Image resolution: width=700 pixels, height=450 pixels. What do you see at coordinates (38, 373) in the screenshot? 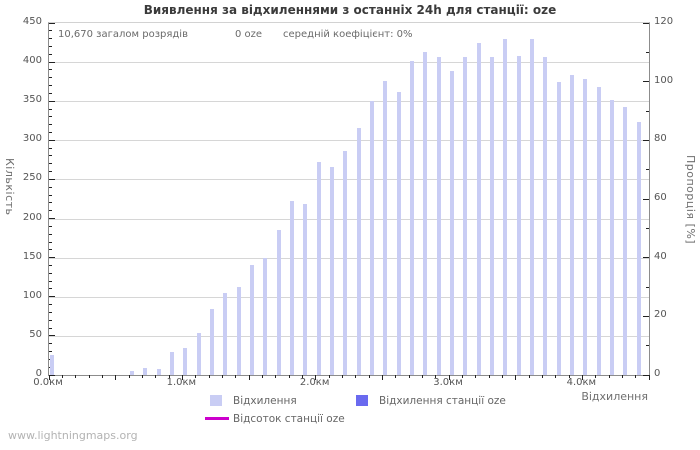
I see `y-tick-label: 0` at bounding box center [38, 373].